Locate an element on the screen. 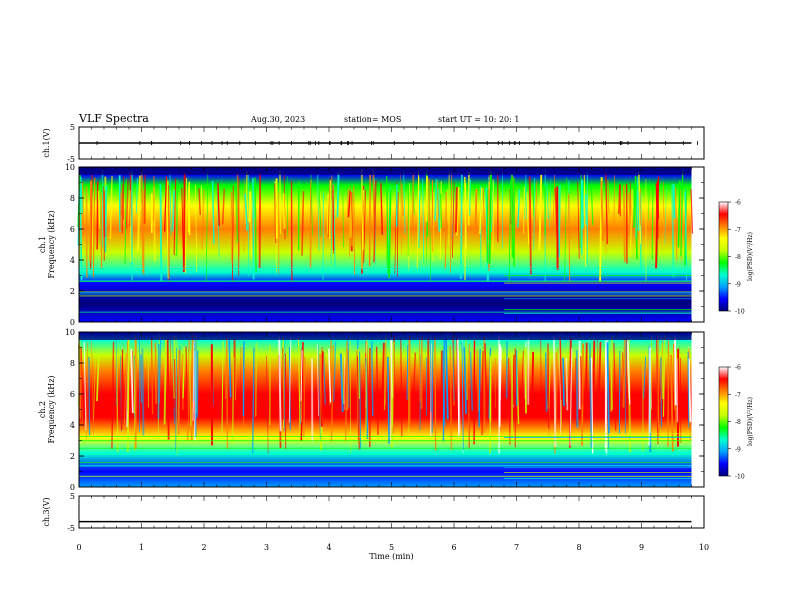 The height and width of the screenshot is (612, 792). x-tick-label: 3 is located at coordinates (266, 547).